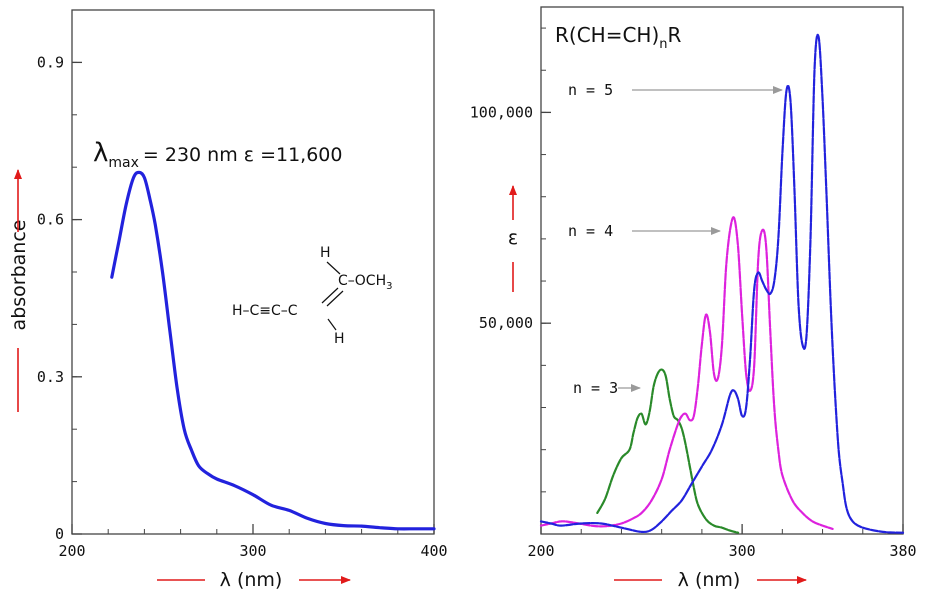  Describe the element at coordinates (663, 44) in the screenshot. I see `title-subscript: n` at that location.